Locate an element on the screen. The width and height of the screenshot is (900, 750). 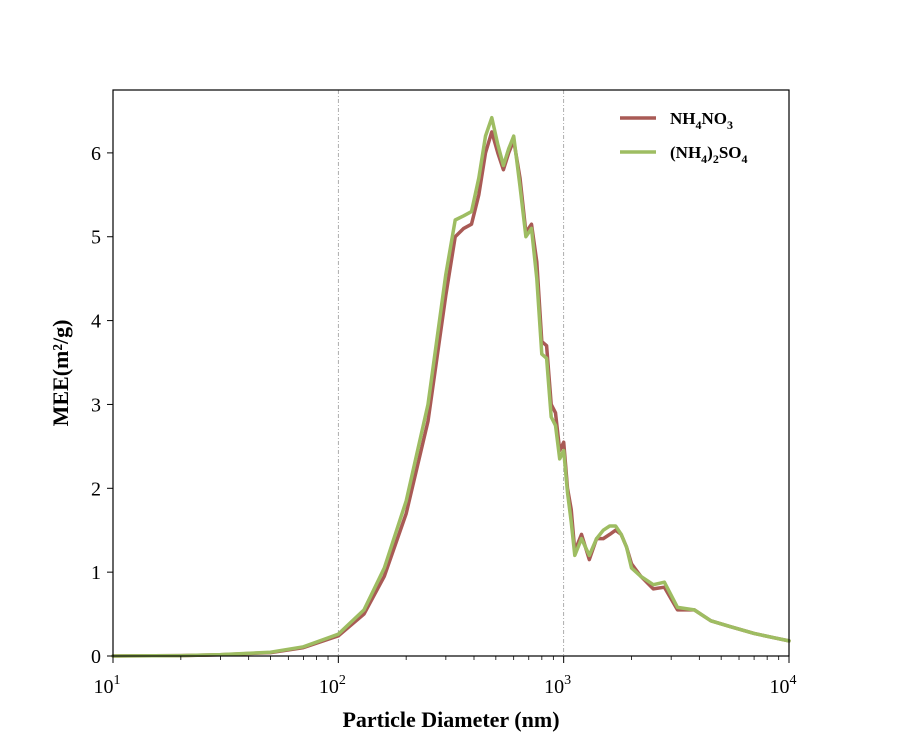
y-tick-label: 0 is located at coordinates (96, 657).